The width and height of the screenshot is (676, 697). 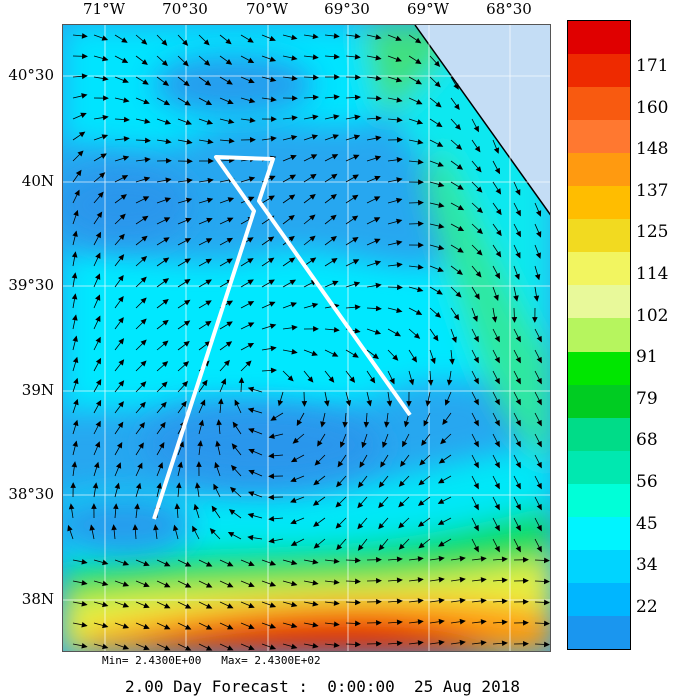 What do you see at coordinates (647, 482) in the screenshot?
I see `colorbar-label: 56` at bounding box center [647, 482].